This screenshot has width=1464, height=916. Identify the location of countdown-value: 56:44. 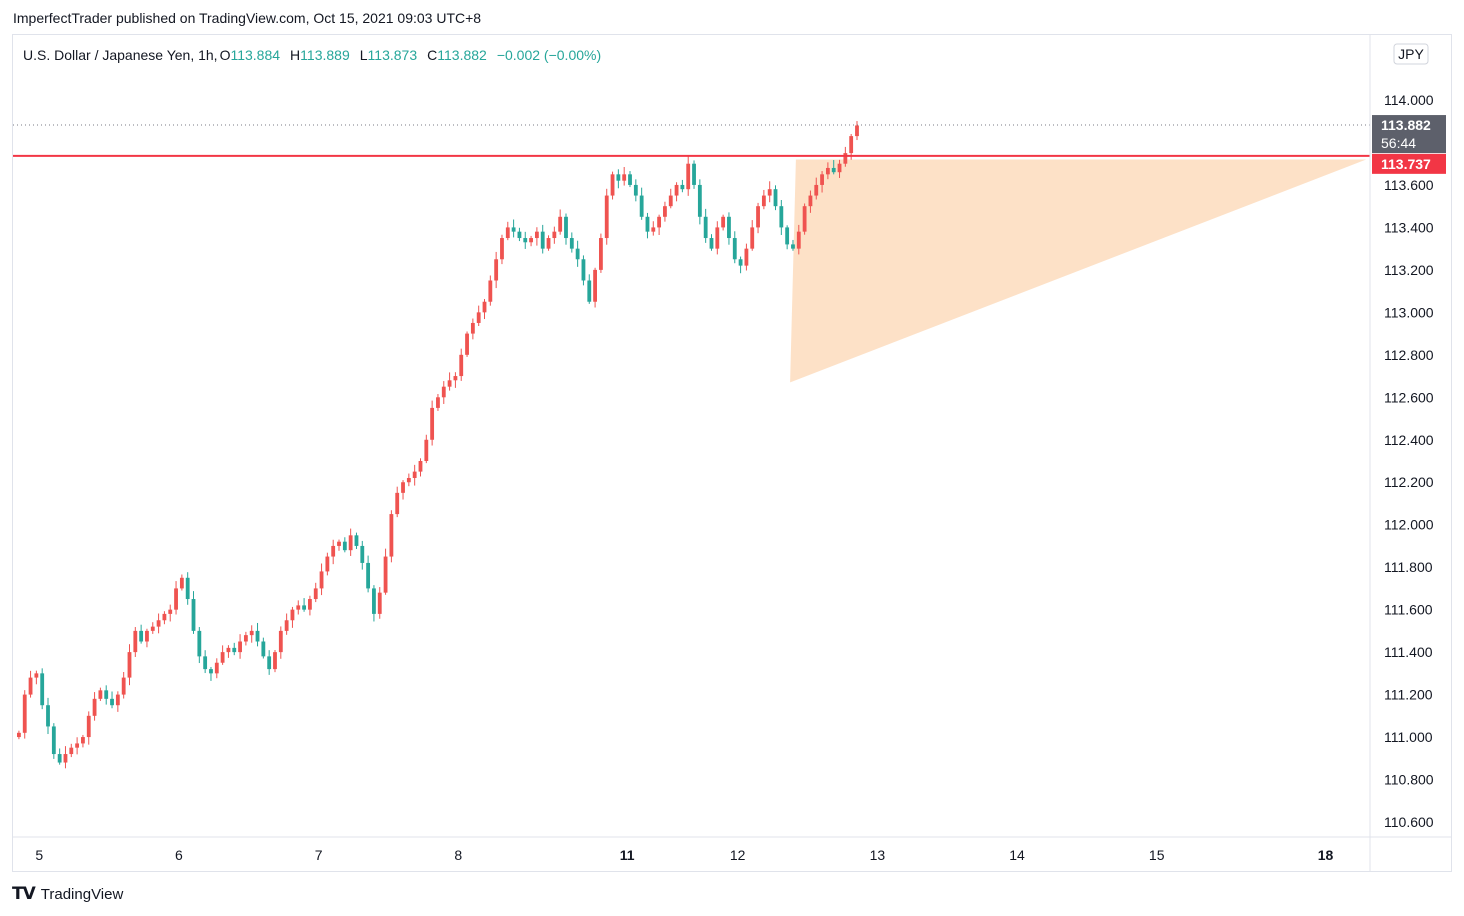
(1398, 143).